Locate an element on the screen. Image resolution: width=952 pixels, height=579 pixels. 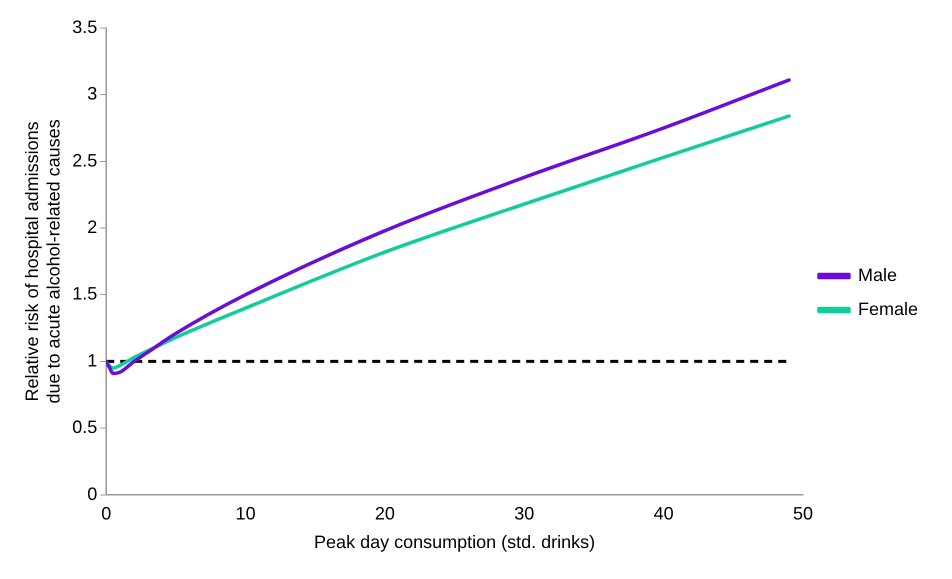
x-tick-label: 30 is located at coordinates (524, 514).